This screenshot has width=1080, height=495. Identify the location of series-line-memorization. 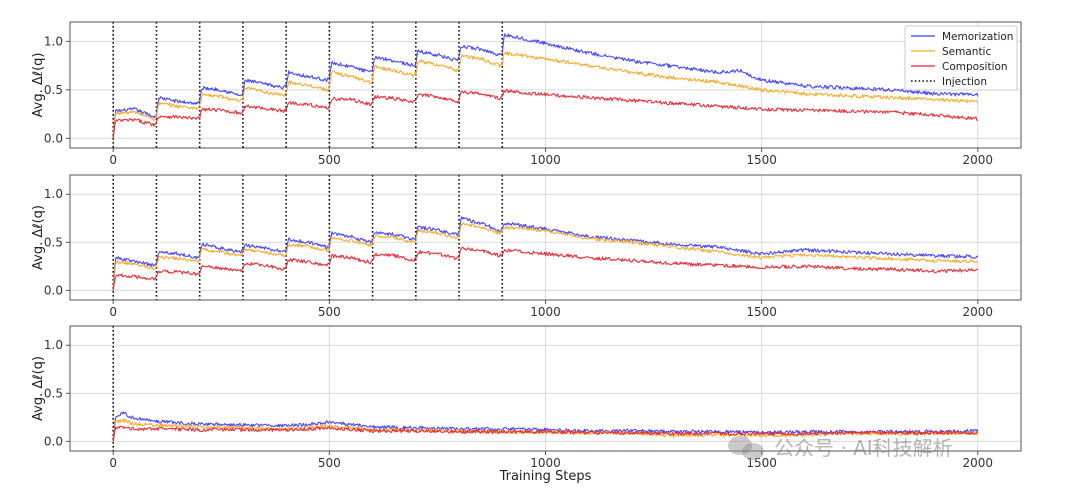
(545, 253).